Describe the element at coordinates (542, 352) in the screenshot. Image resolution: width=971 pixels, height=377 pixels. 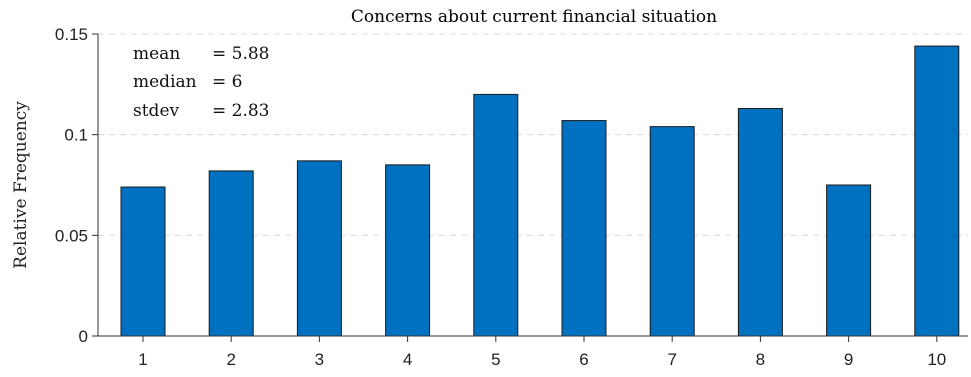
I see `x-ticks: 1 2 3 4 5 6 7 8 9 10` at that location.